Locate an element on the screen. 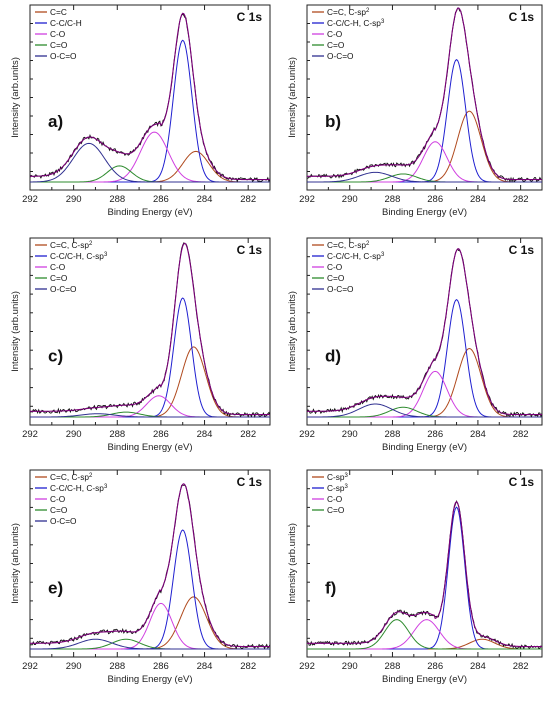 This screenshot has height=705, width=550. legend-entry: C-C/C-H is located at coordinates (66, 23).